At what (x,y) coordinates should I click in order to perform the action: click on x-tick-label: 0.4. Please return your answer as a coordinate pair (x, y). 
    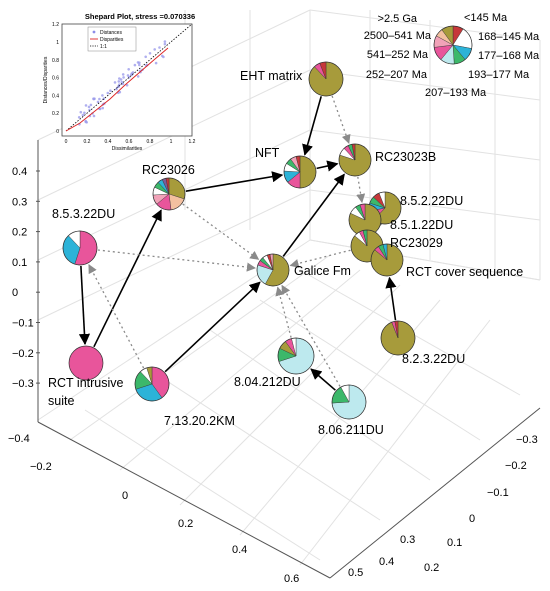
    Looking at the image, I should click on (239, 550).